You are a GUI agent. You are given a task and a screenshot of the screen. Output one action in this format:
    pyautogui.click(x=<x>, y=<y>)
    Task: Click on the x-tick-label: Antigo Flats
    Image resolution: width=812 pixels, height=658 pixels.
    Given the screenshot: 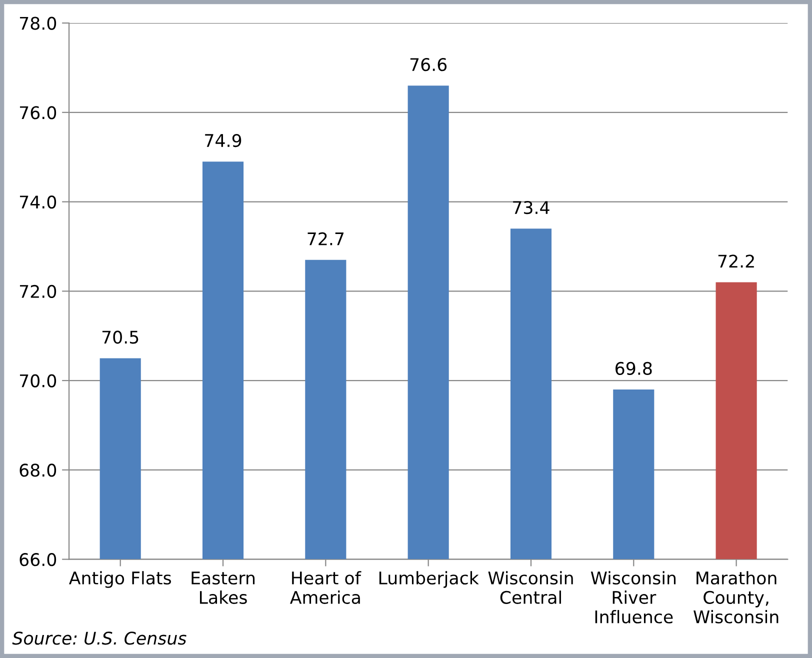 What is the action you would take?
    pyautogui.click(x=120, y=579)
    